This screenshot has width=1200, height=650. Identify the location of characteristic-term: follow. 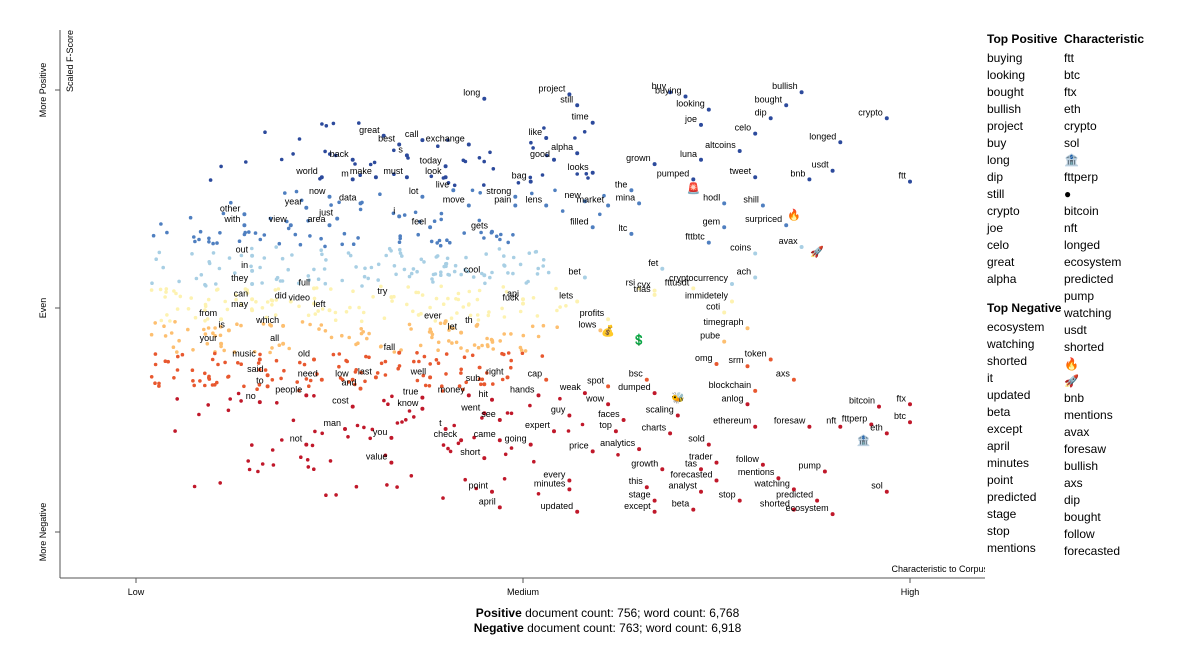
(1079, 534).